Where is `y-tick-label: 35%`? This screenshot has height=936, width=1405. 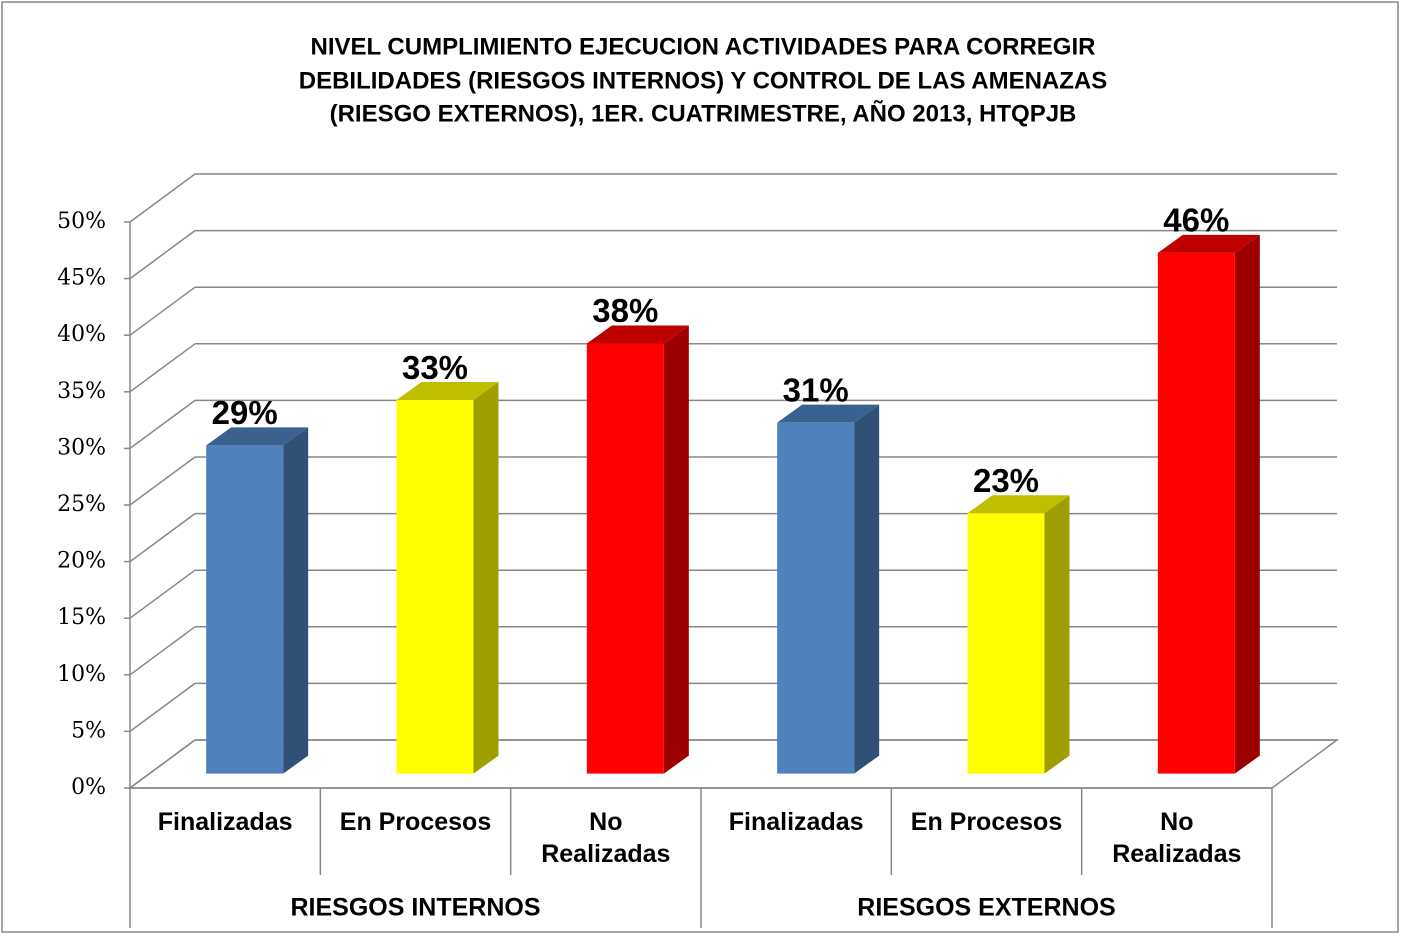 y-tick-label: 35% is located at coordinates (81, 391).